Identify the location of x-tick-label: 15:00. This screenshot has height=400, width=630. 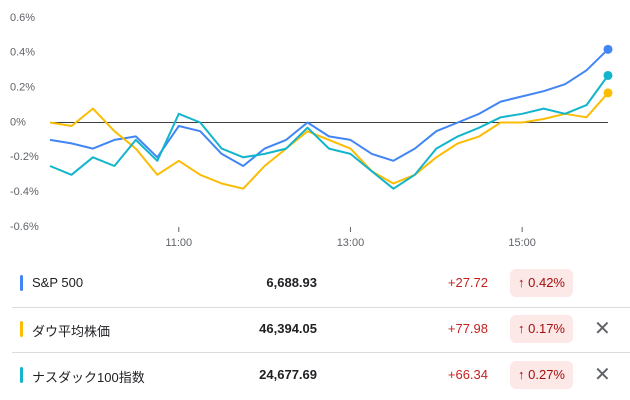
(522, 243).